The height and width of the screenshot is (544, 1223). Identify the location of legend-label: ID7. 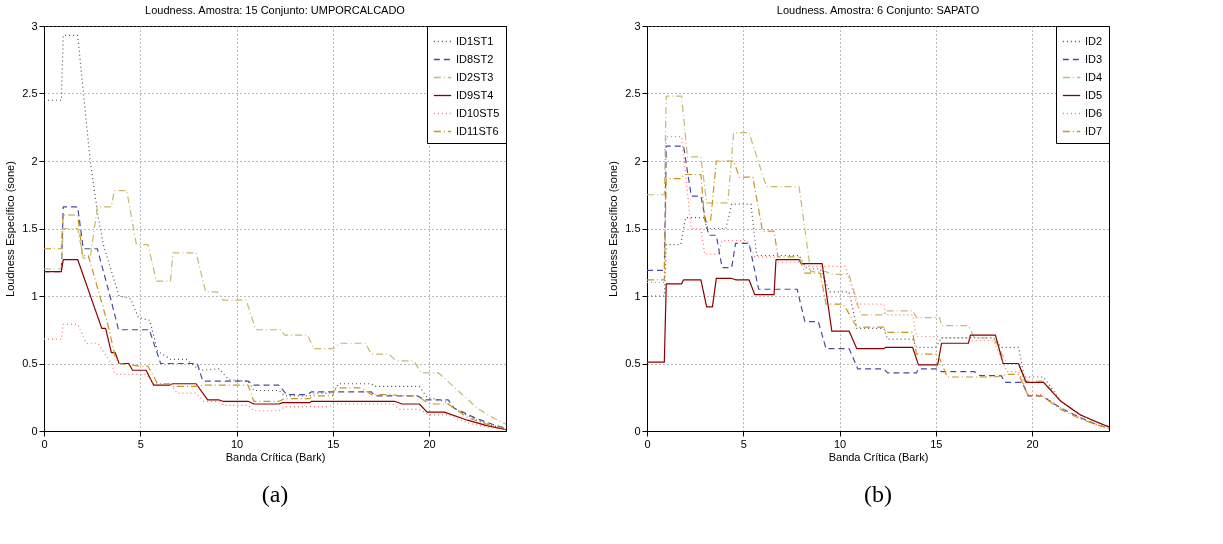
(1094, 130).